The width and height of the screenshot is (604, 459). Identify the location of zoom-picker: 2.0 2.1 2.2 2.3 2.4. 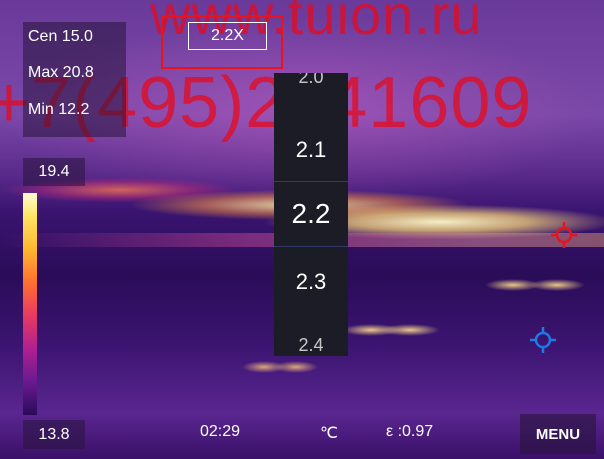
(311, 214).